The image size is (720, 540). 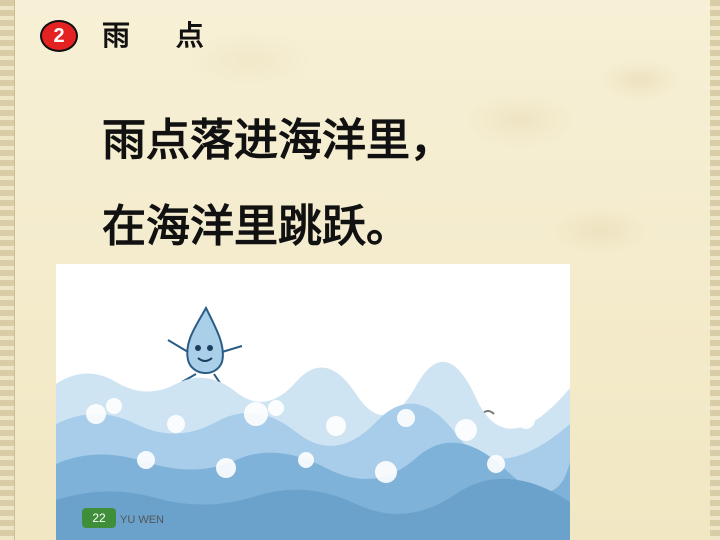 I want to click on decorative-border-right, so click(x=715, y=270).